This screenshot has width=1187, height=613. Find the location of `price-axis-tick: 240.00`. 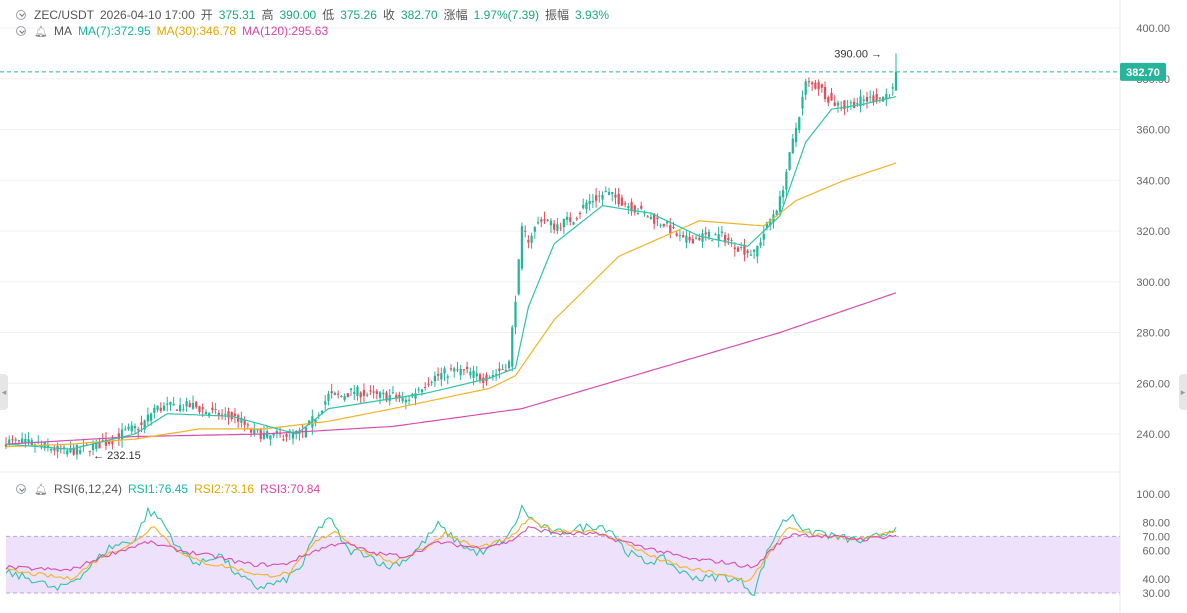

price-axis-tick: 240.00 is located at coordinates (1153, 435).